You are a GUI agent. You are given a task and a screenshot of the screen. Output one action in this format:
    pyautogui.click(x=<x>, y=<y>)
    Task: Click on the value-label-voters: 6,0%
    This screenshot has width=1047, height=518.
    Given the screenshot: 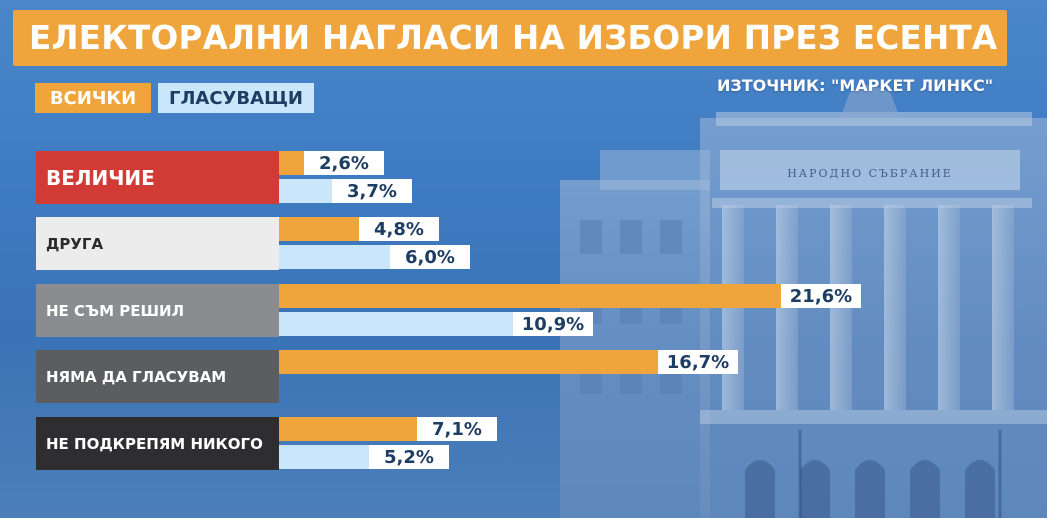 What is the action you would take?
    pyautogui.click(x=430, y=257)
    